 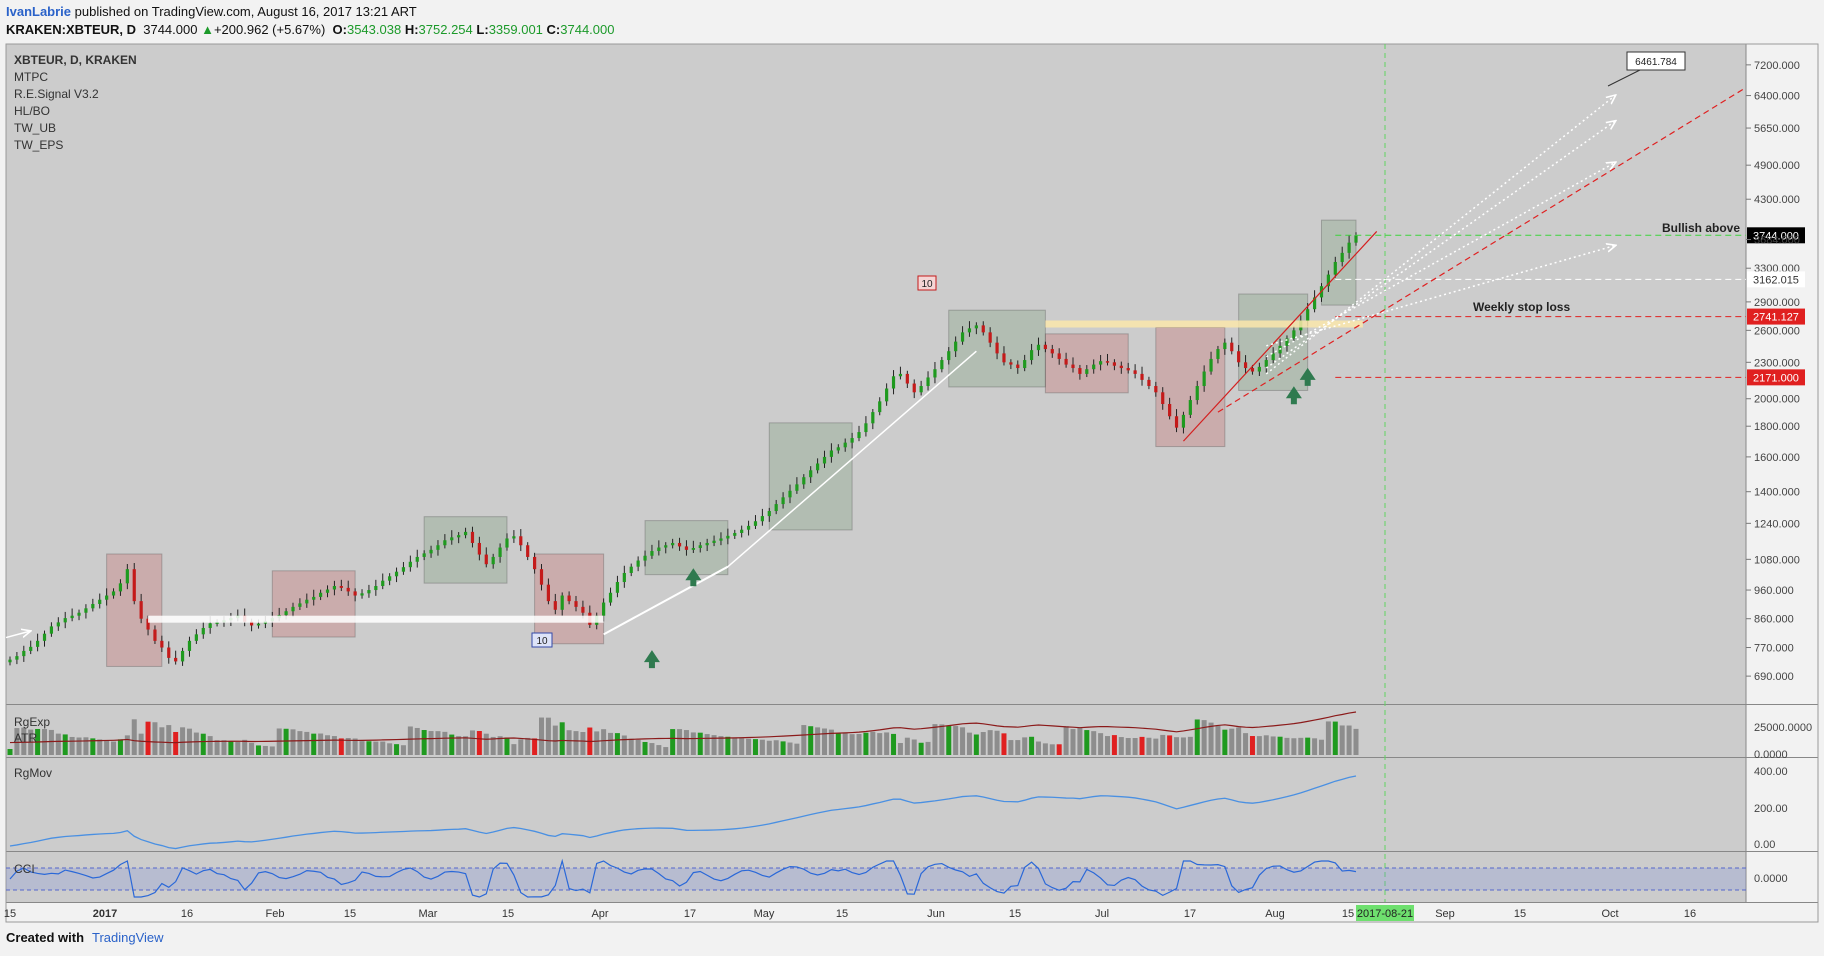 What do you see at coordinates (1280, 336) in the screenshot?
I see `channel-line` at bounding box center [1280, 336].